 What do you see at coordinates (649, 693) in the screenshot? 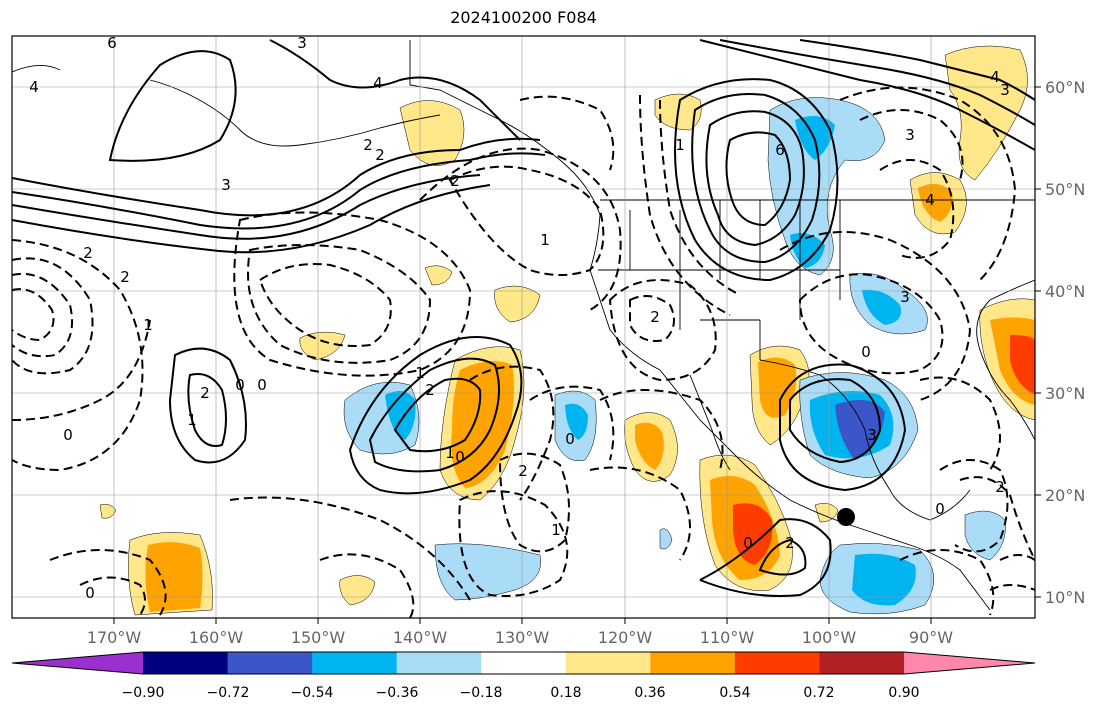
I see `colorbar-tick-label: 0.36` at bounding box center [649, 693].